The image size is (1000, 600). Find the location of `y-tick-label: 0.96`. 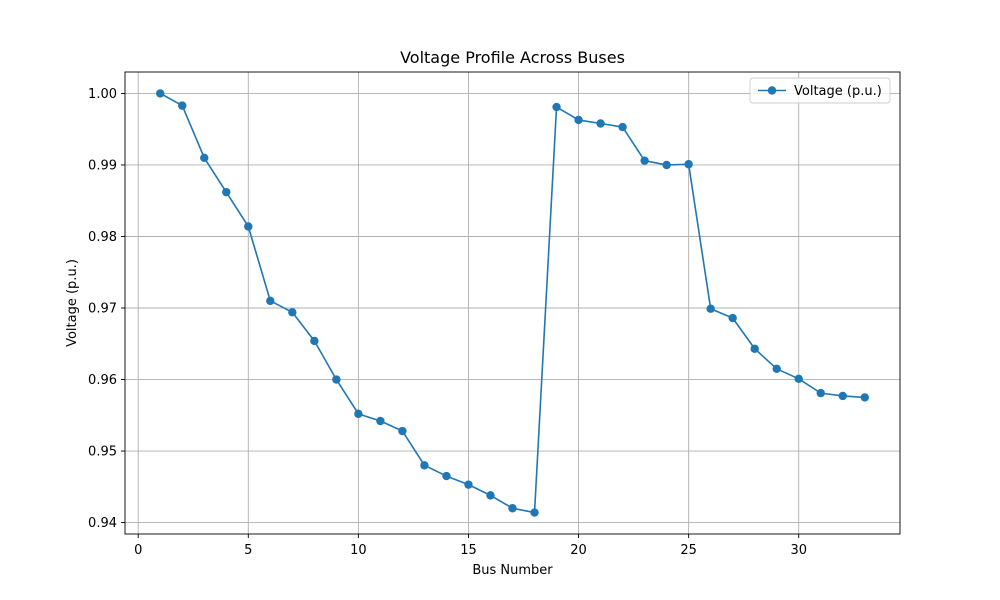

y-tick-label: 0.96 is located at coordinates (102, 380).